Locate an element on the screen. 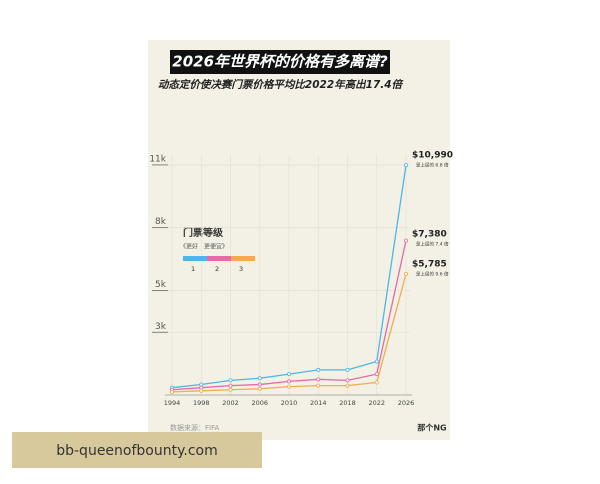 The image size is (600, 484). x-tick-label: 2010 is located at coordinates (289, 403).